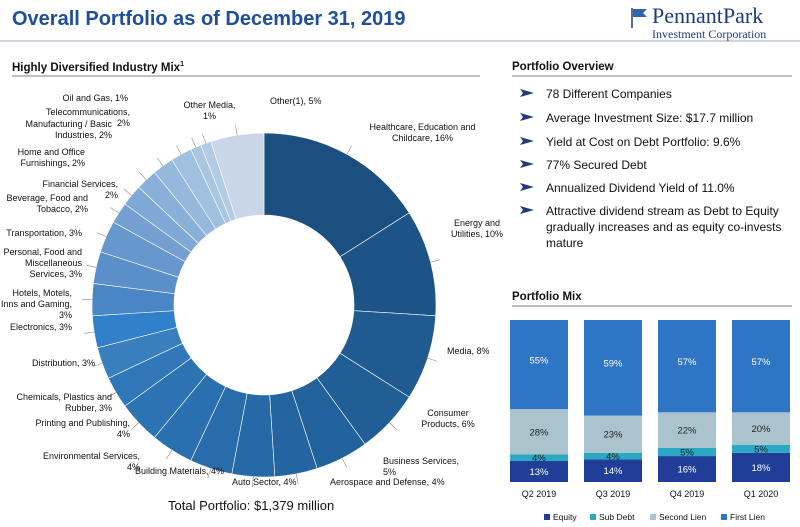 This screenshot has width=800, height=527. I want to click on donut-title-text: Highly Diversified Industry Mix, so click(96, 67).